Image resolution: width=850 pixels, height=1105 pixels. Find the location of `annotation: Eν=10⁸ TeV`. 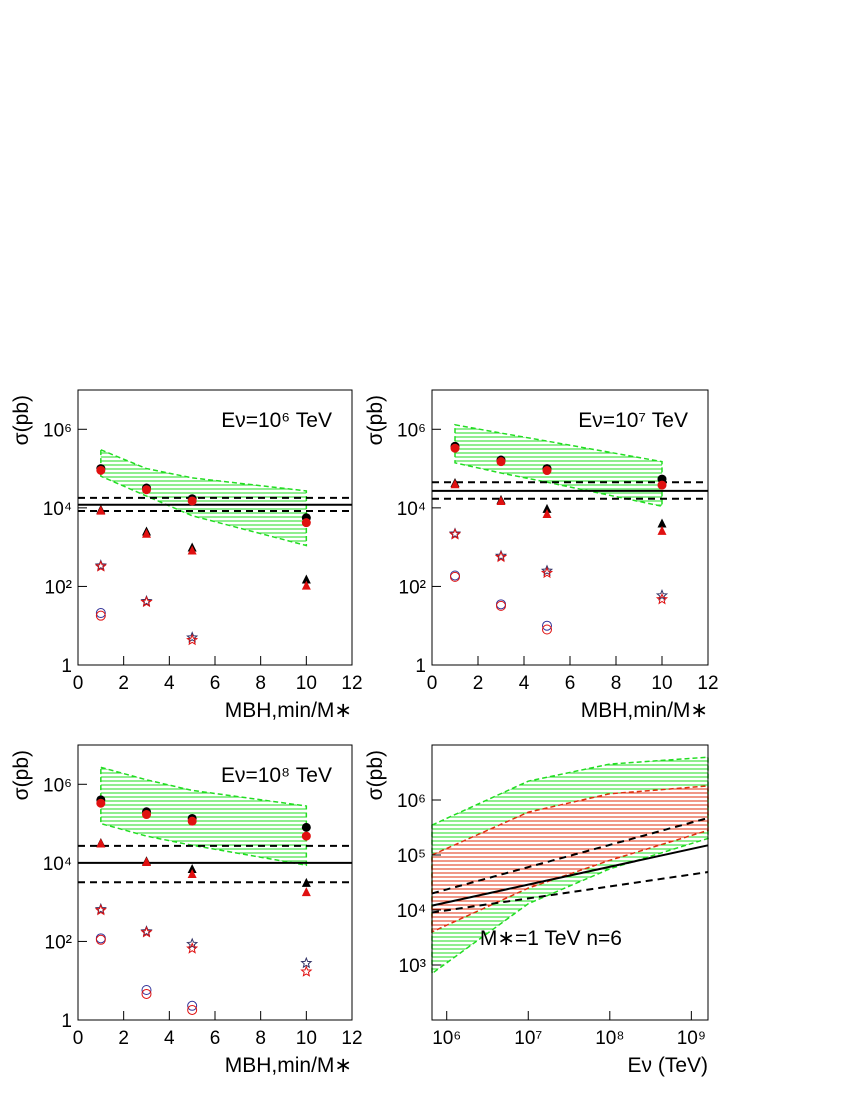

annotation: Eν=10⁸ TeV is located at coordinates (276, 775).